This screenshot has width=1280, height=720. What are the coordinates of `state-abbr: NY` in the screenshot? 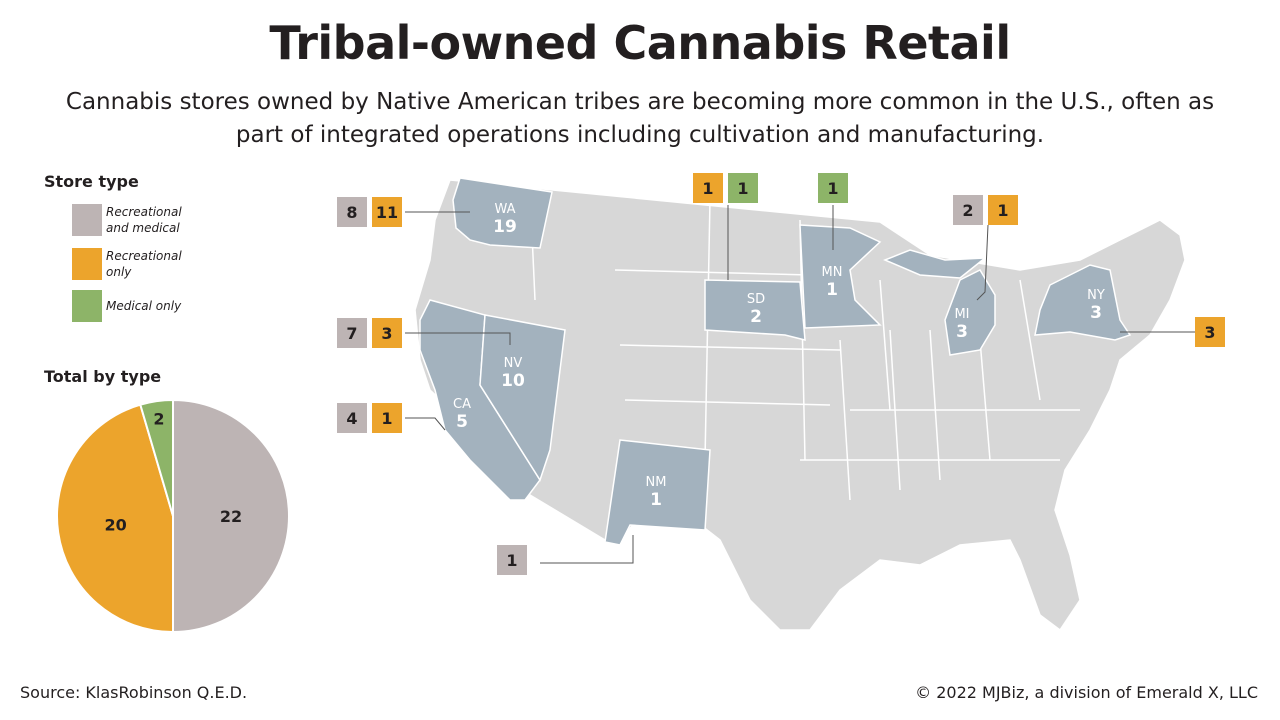 It's located at (1096, 295).